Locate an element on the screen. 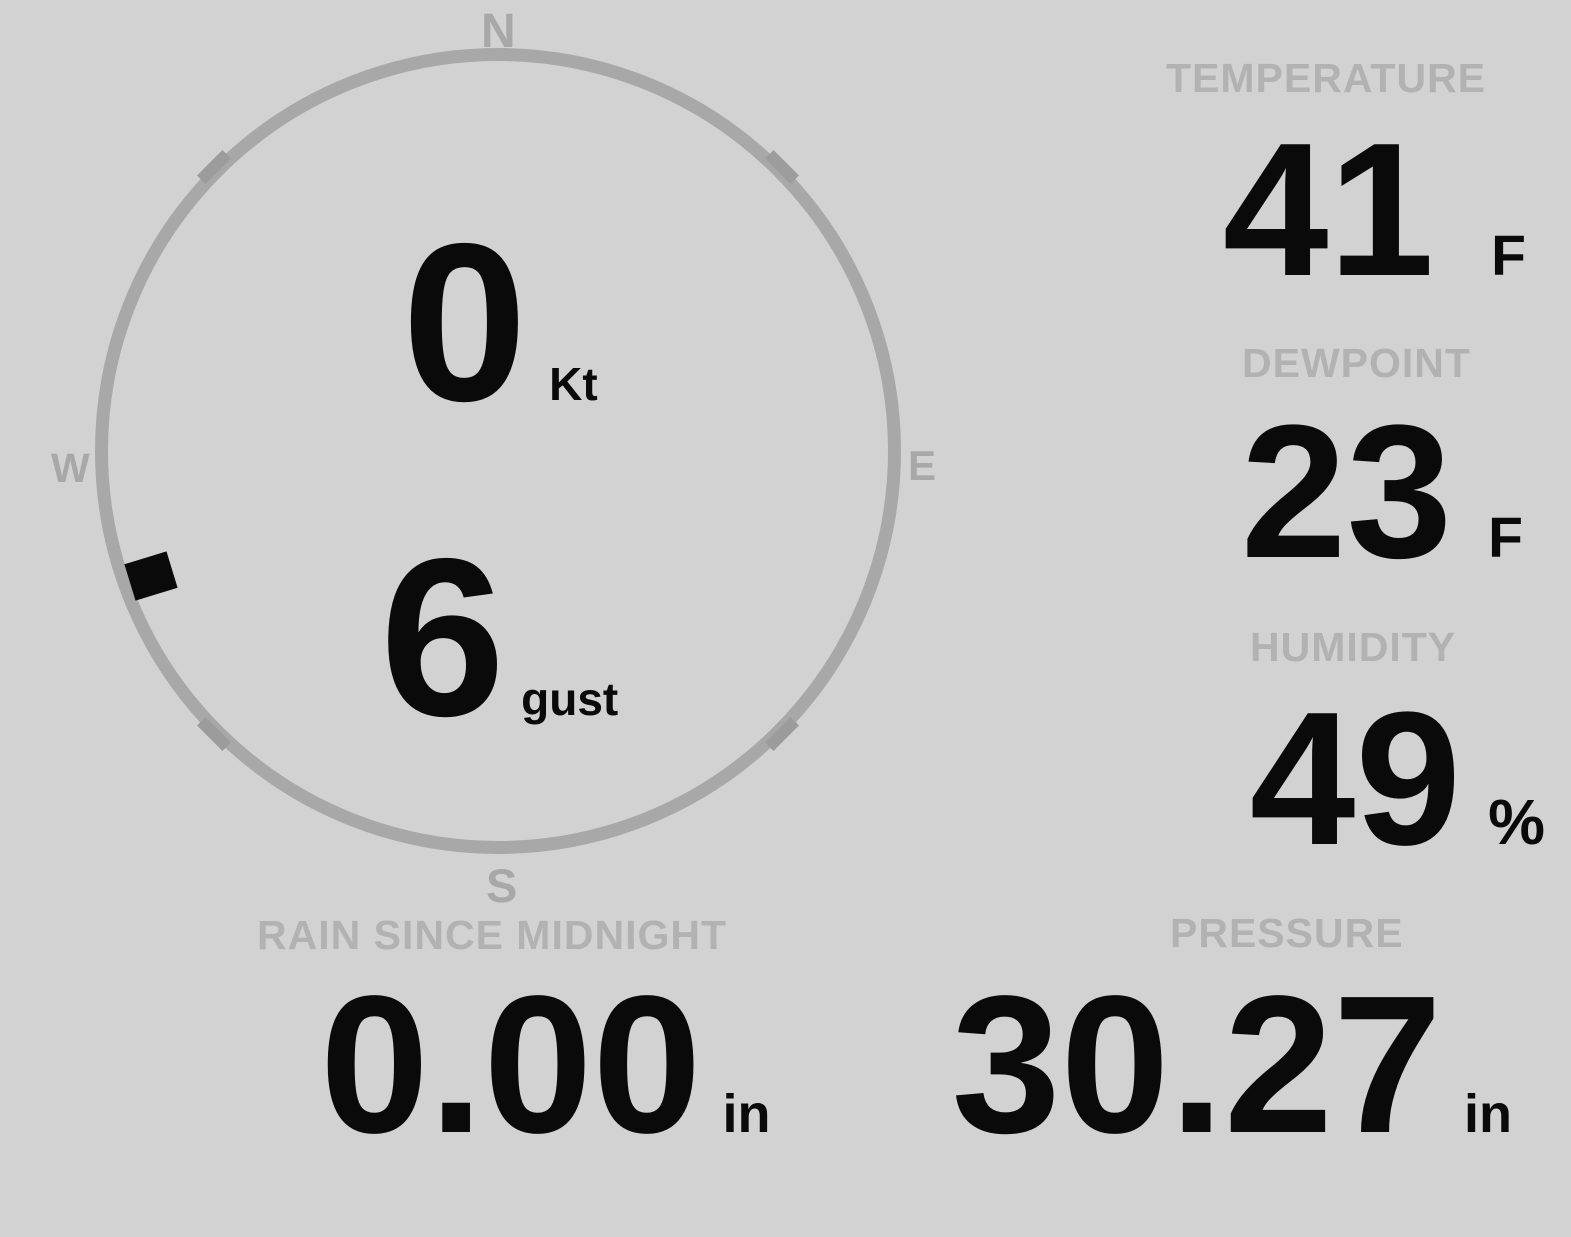 This screenshot has width=1571, height=1237. rain-readout: 0.00 in is located at coordinates (545, 1065).